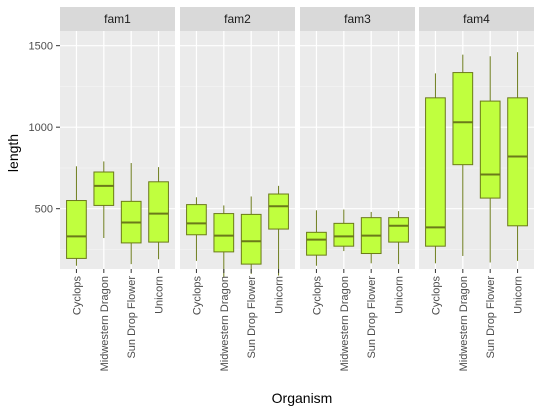 Image resolution: width=540 pixels, height=413 pixels. I want to click on facet-label: fam4, so click(476, 19).